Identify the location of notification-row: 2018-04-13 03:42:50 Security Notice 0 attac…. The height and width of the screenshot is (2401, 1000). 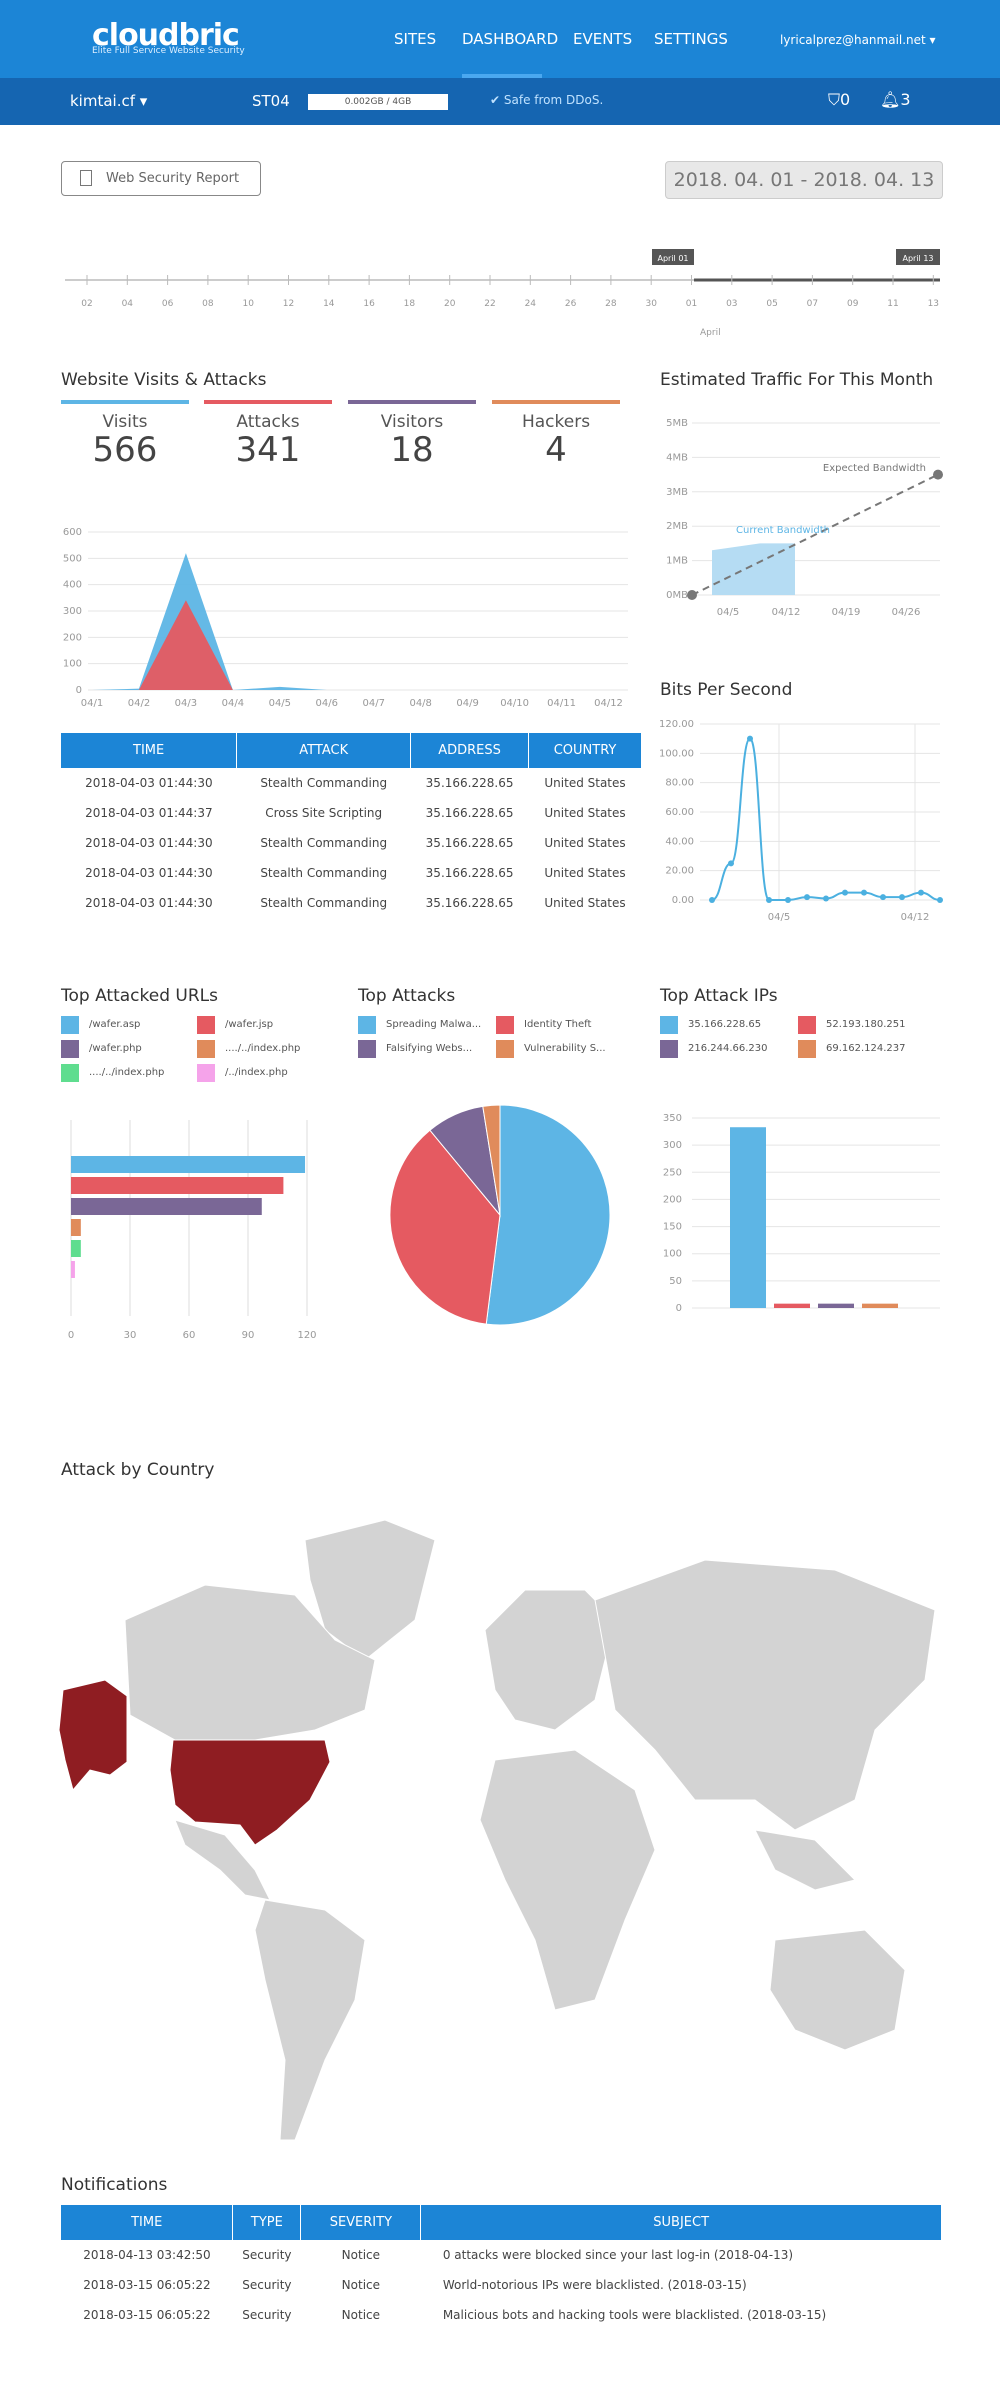
(501, 2255).